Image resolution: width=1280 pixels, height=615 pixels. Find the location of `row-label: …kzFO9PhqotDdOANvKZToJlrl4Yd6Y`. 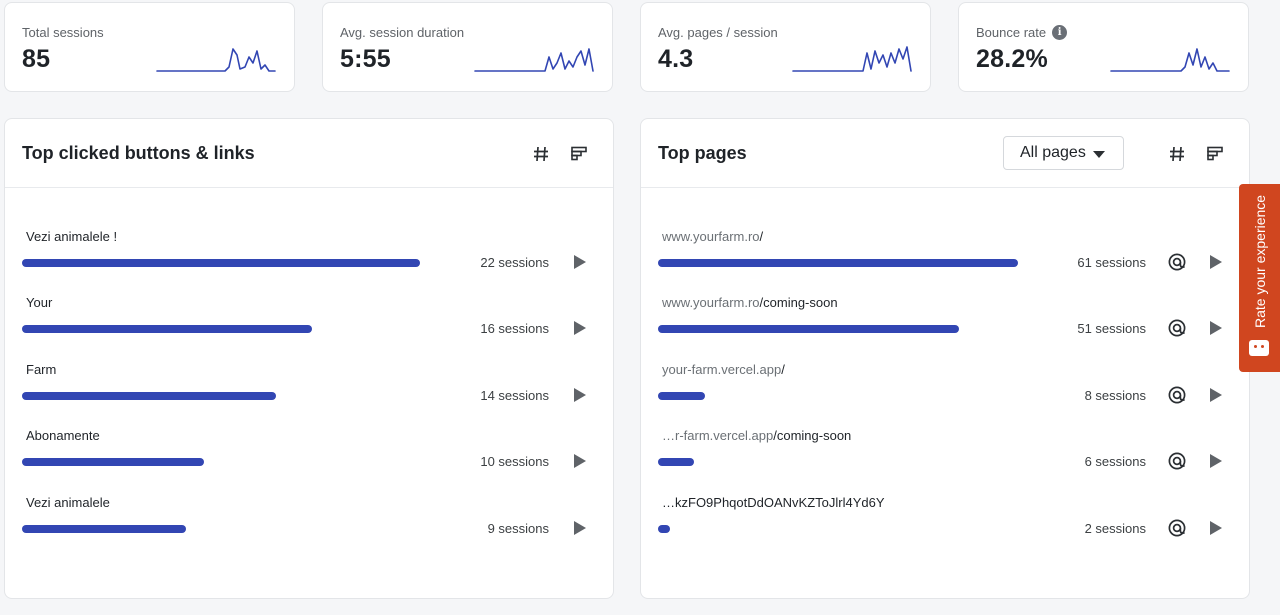

row-label: …kzFO9PhqotDdOANvKZToJlrl4Yd6Y is located at coordinates (773, 502).